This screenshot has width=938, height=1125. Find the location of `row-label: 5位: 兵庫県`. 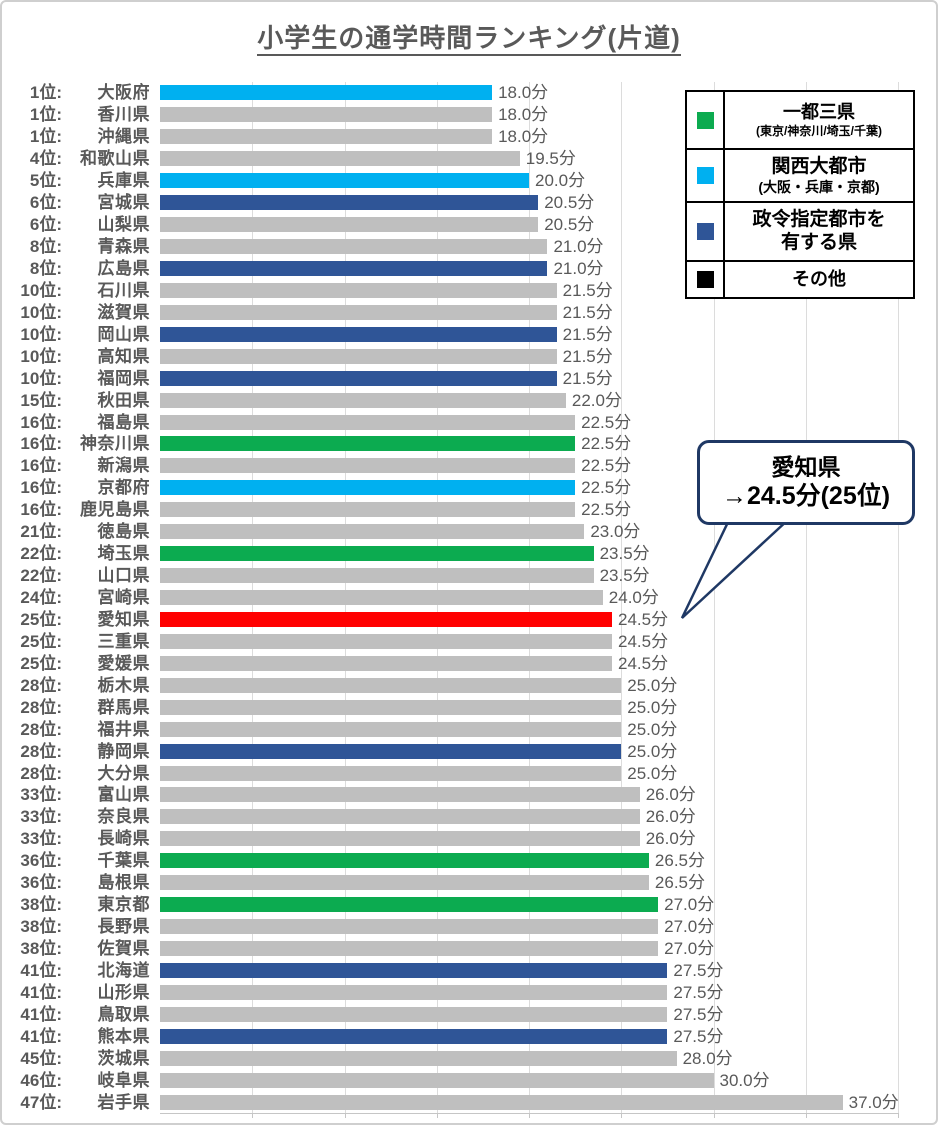

row-label: 5位: 兵庫県 is located at coordinates (76, 180).